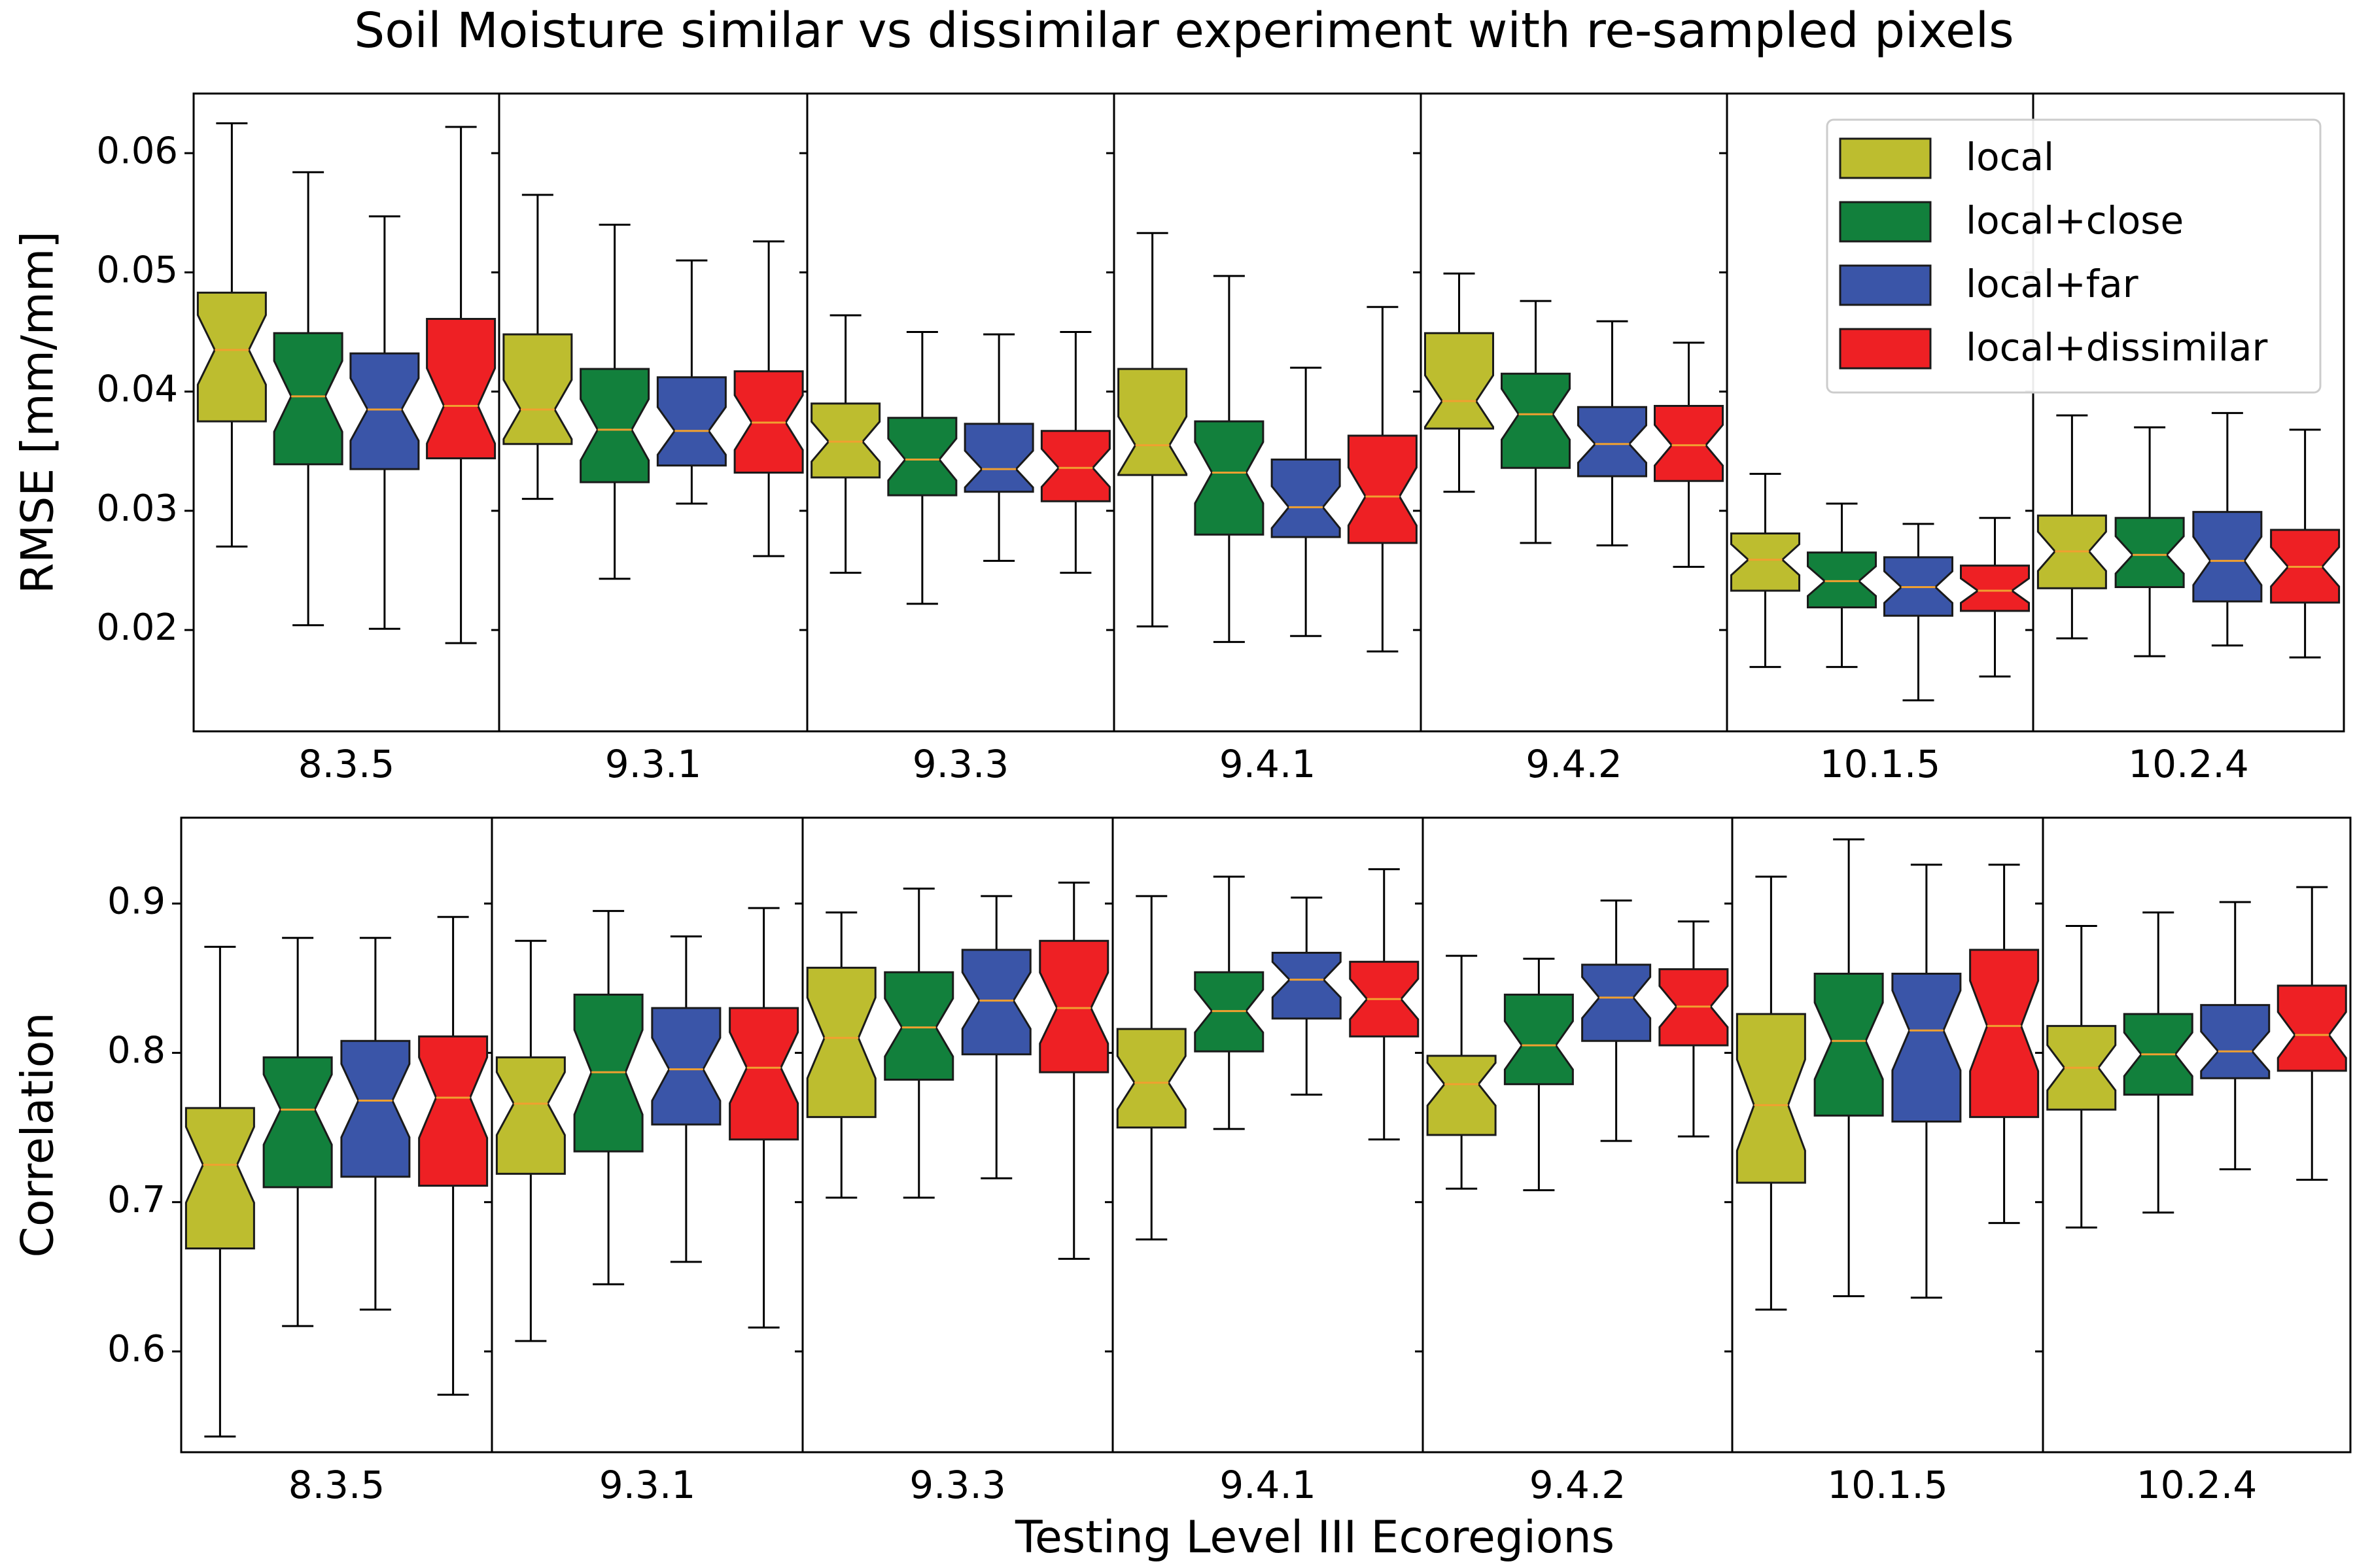 The width and height of the screenshot is (2355, 1568). Describe the element at coordinates (38, 1135) in the screenshot. I see `y-axis-label: Correlation` at that location.